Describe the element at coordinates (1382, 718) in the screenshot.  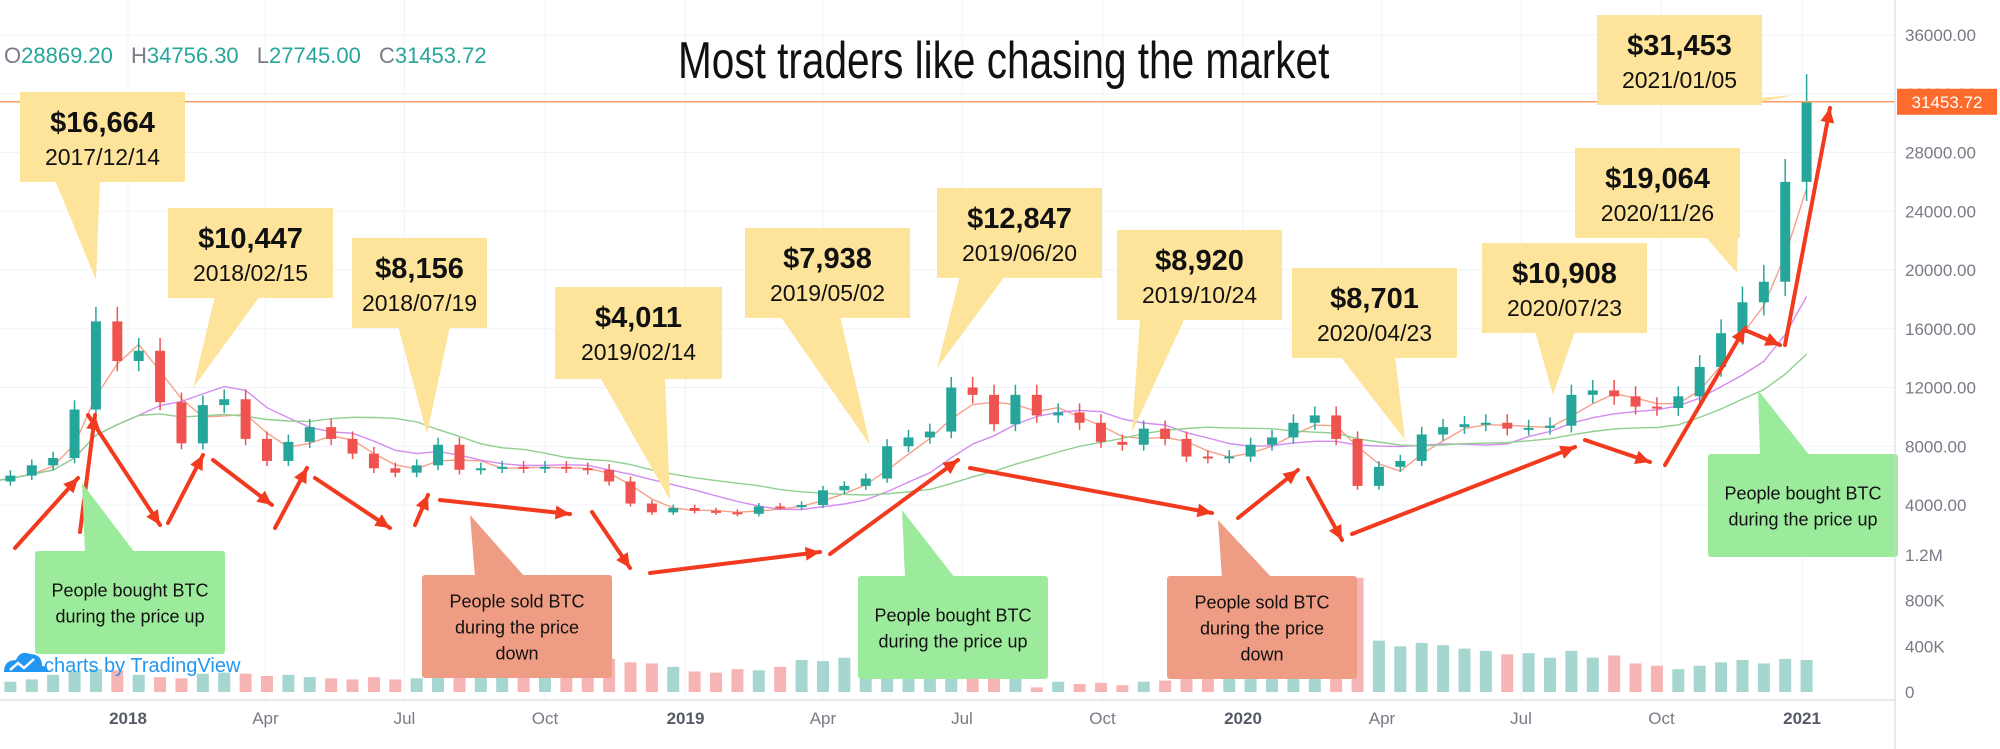
I see `x-tick-label: Apr` at that location.